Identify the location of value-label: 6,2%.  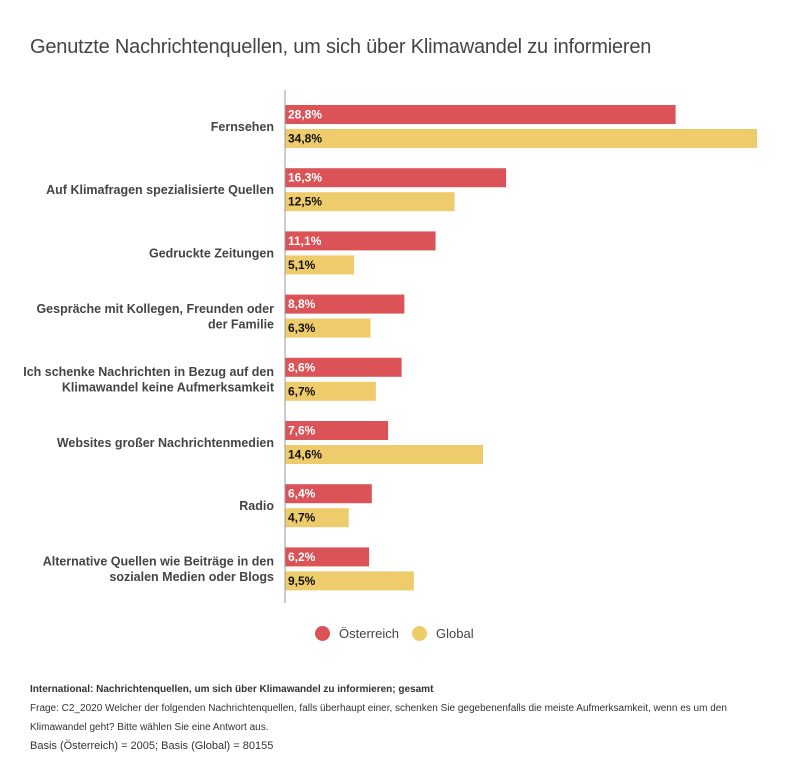
(302, 557).